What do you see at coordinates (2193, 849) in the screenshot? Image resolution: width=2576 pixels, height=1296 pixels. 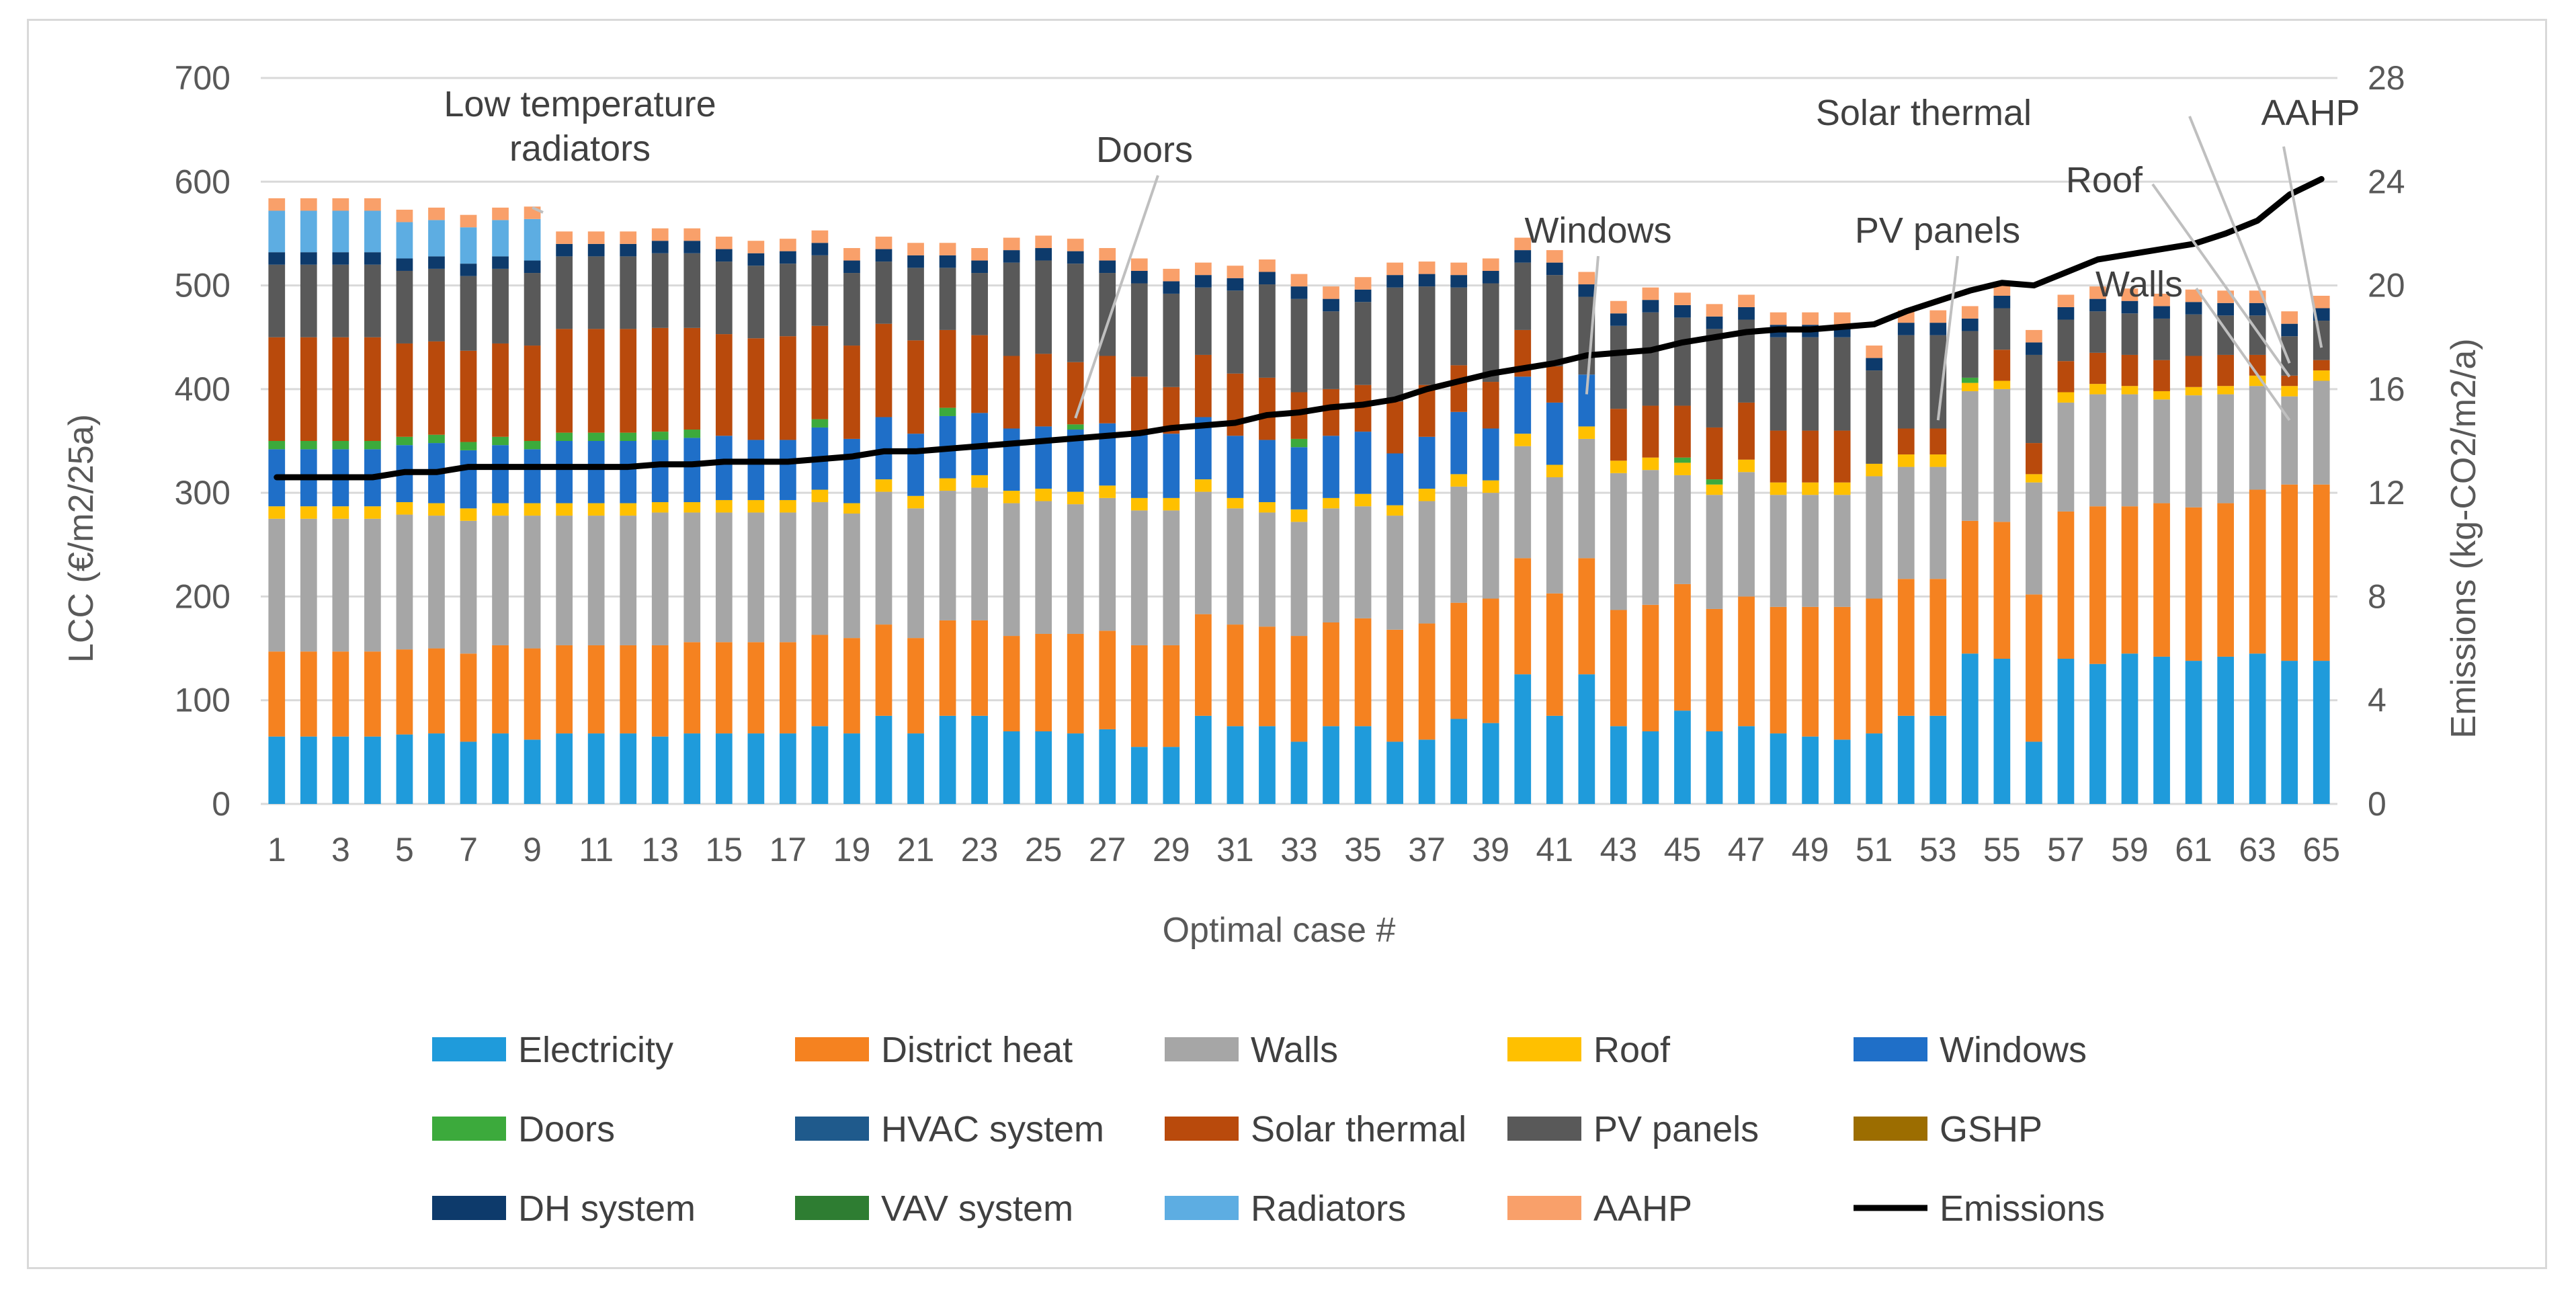 I see `x-tick-label: 61` at bounding box center [2193, 849].